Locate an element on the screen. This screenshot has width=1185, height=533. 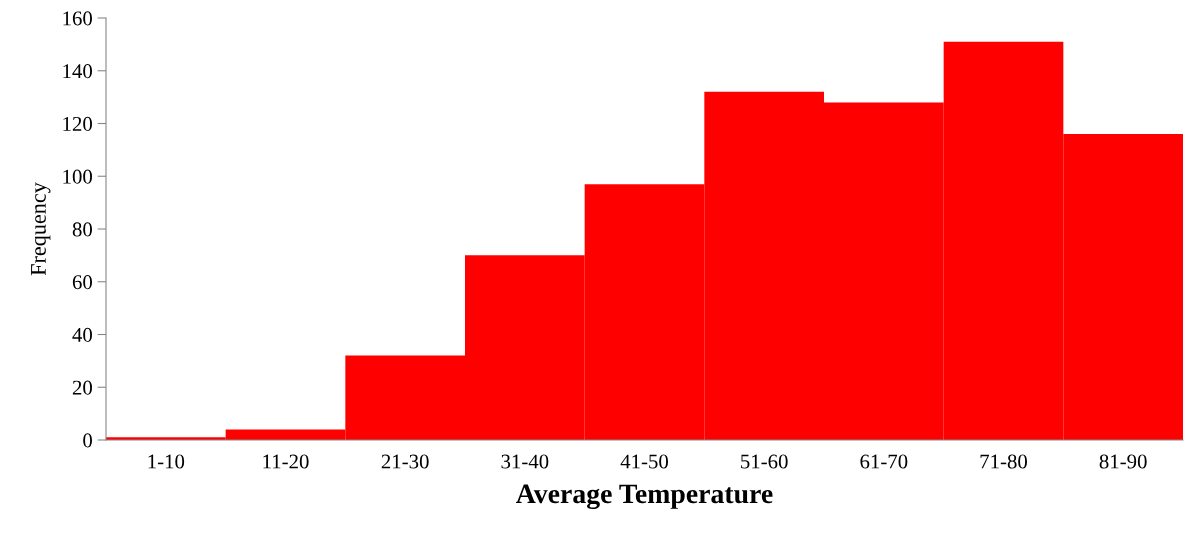
x-tick-label: 1-10 is located at coordinates (166, 461).